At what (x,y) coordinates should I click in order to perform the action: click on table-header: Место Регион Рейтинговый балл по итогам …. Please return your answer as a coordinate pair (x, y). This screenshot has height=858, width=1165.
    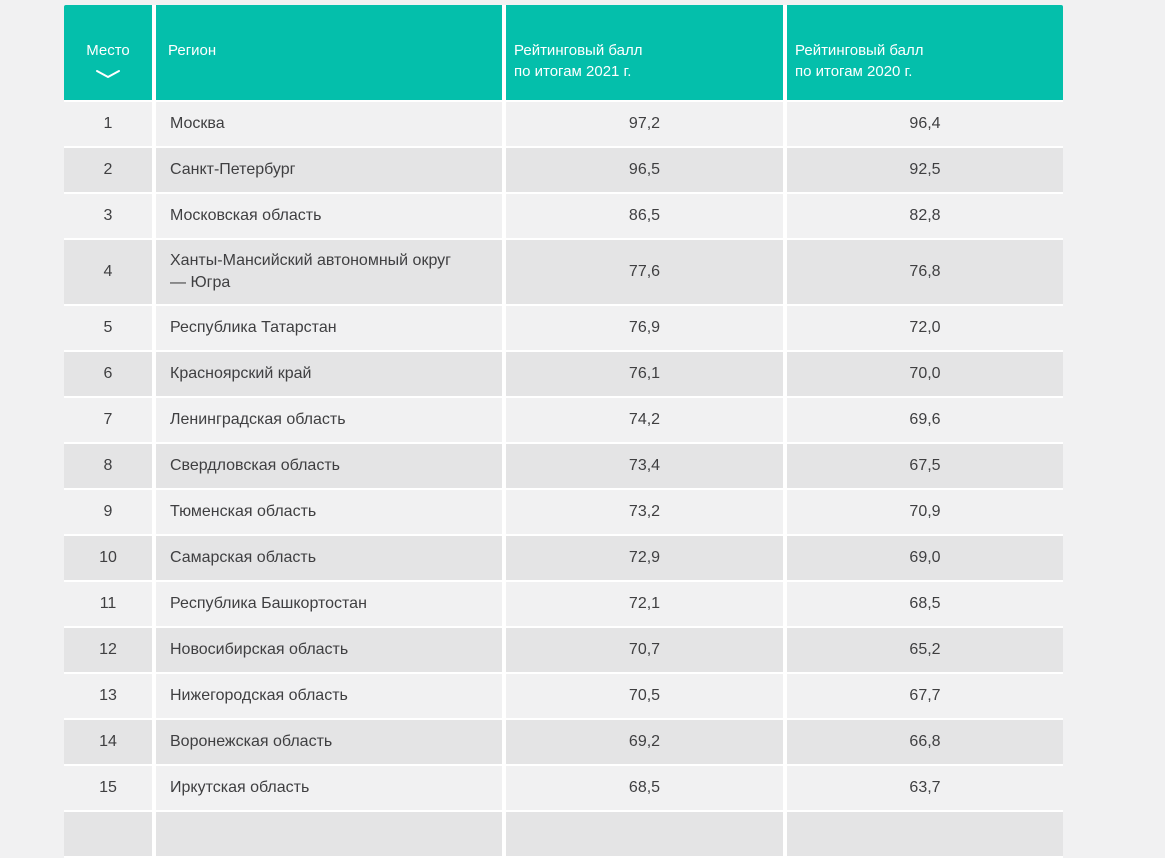
    Looking at the image, I should click on (563, 53).